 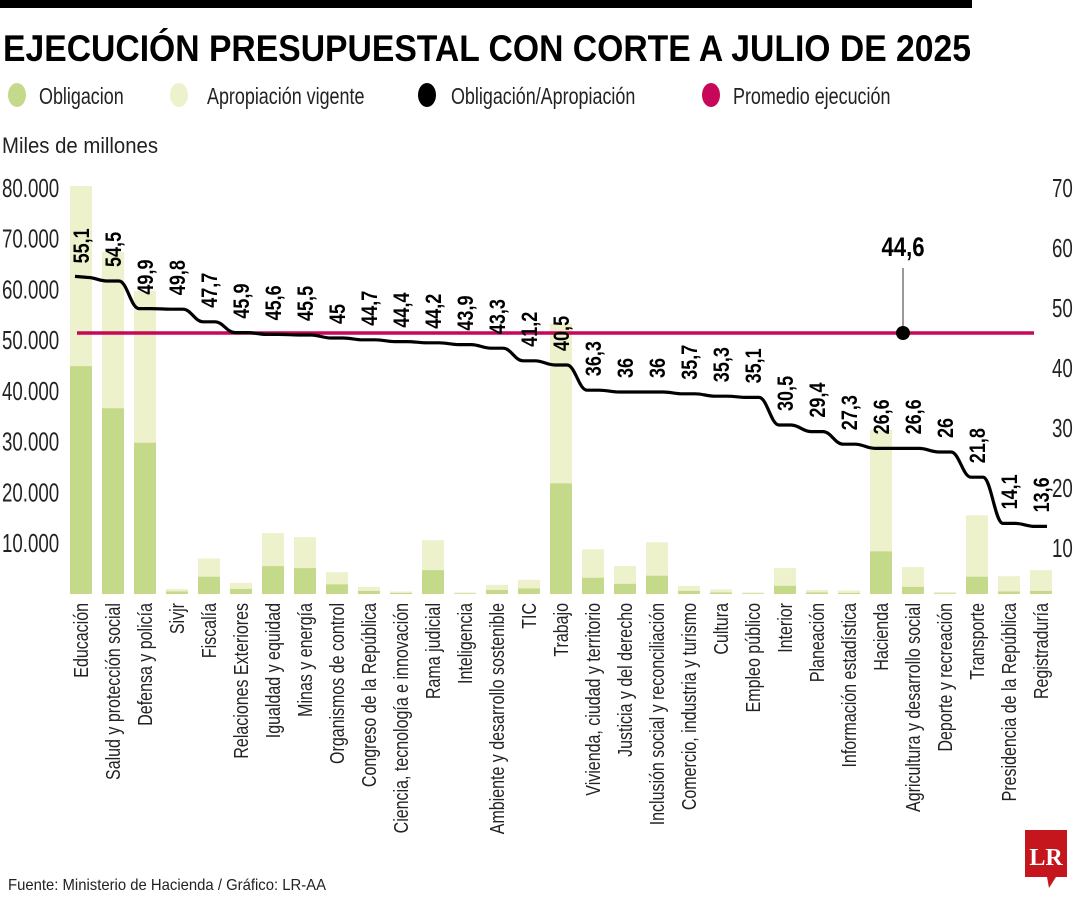 What do you see at coordinates (81, 97) in the screenshot?
I see `legend-label-0: Obligacion` at bounding box center [81, 97].